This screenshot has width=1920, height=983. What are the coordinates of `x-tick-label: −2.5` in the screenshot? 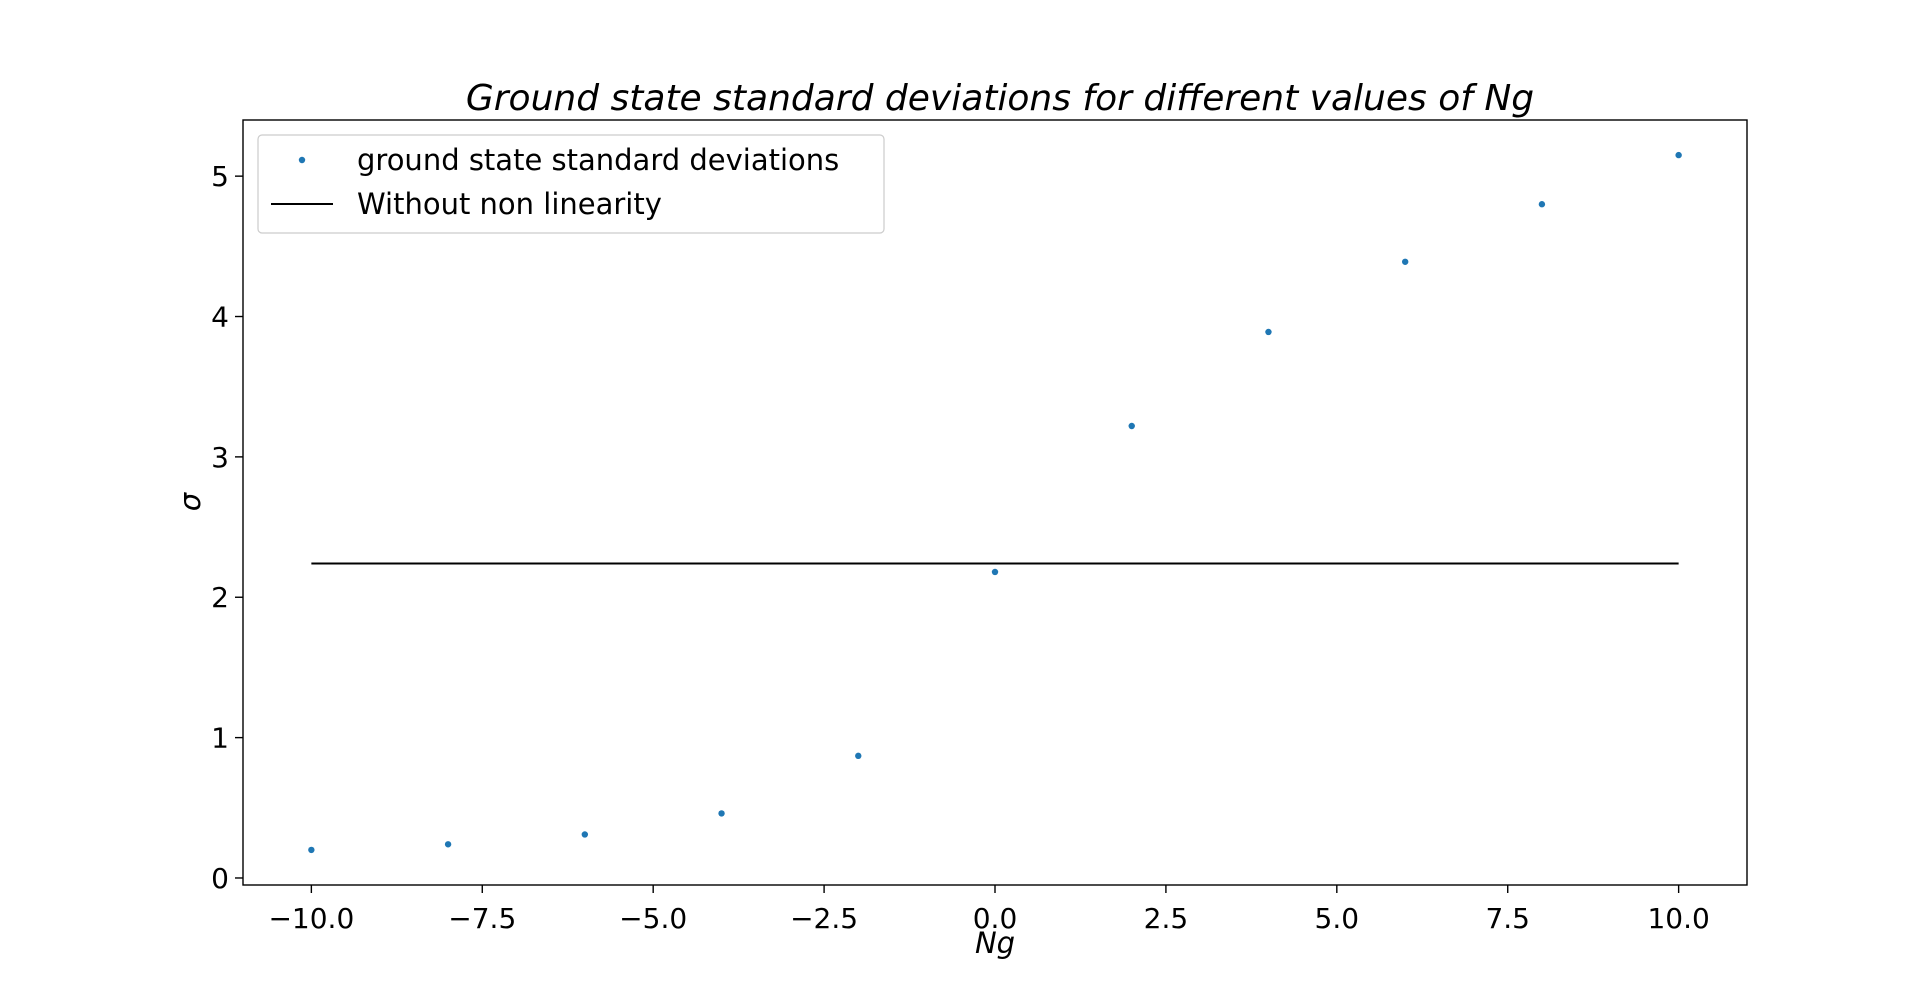 It's located at (824, 918).